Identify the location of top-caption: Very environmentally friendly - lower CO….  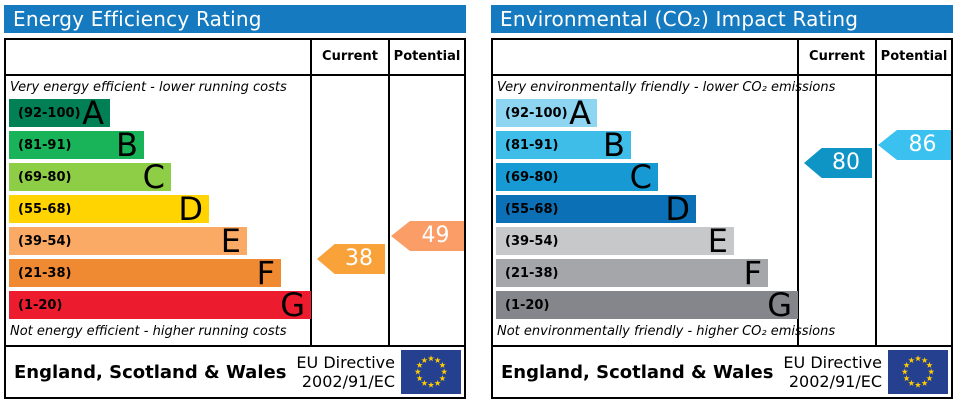
(666, 87).